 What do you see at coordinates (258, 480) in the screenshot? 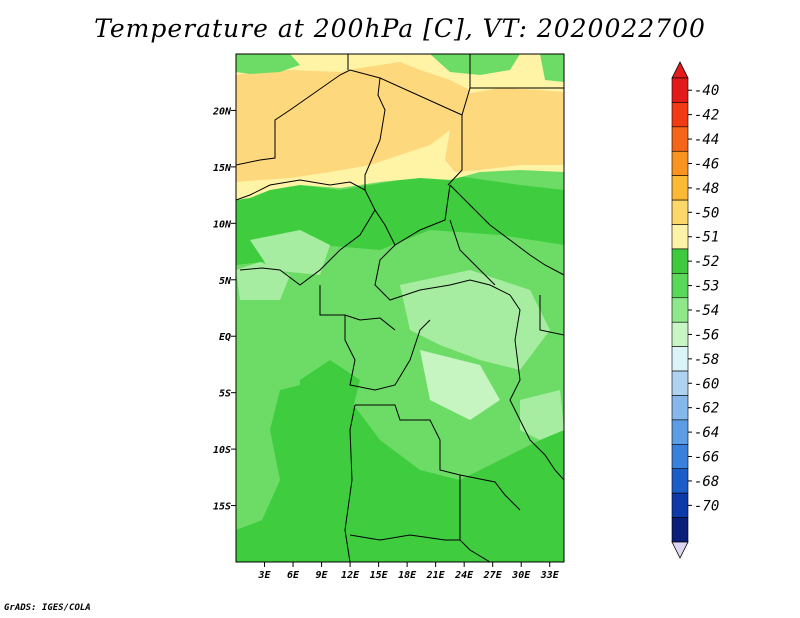
I see `light-south` at bounding box center [258, 480].